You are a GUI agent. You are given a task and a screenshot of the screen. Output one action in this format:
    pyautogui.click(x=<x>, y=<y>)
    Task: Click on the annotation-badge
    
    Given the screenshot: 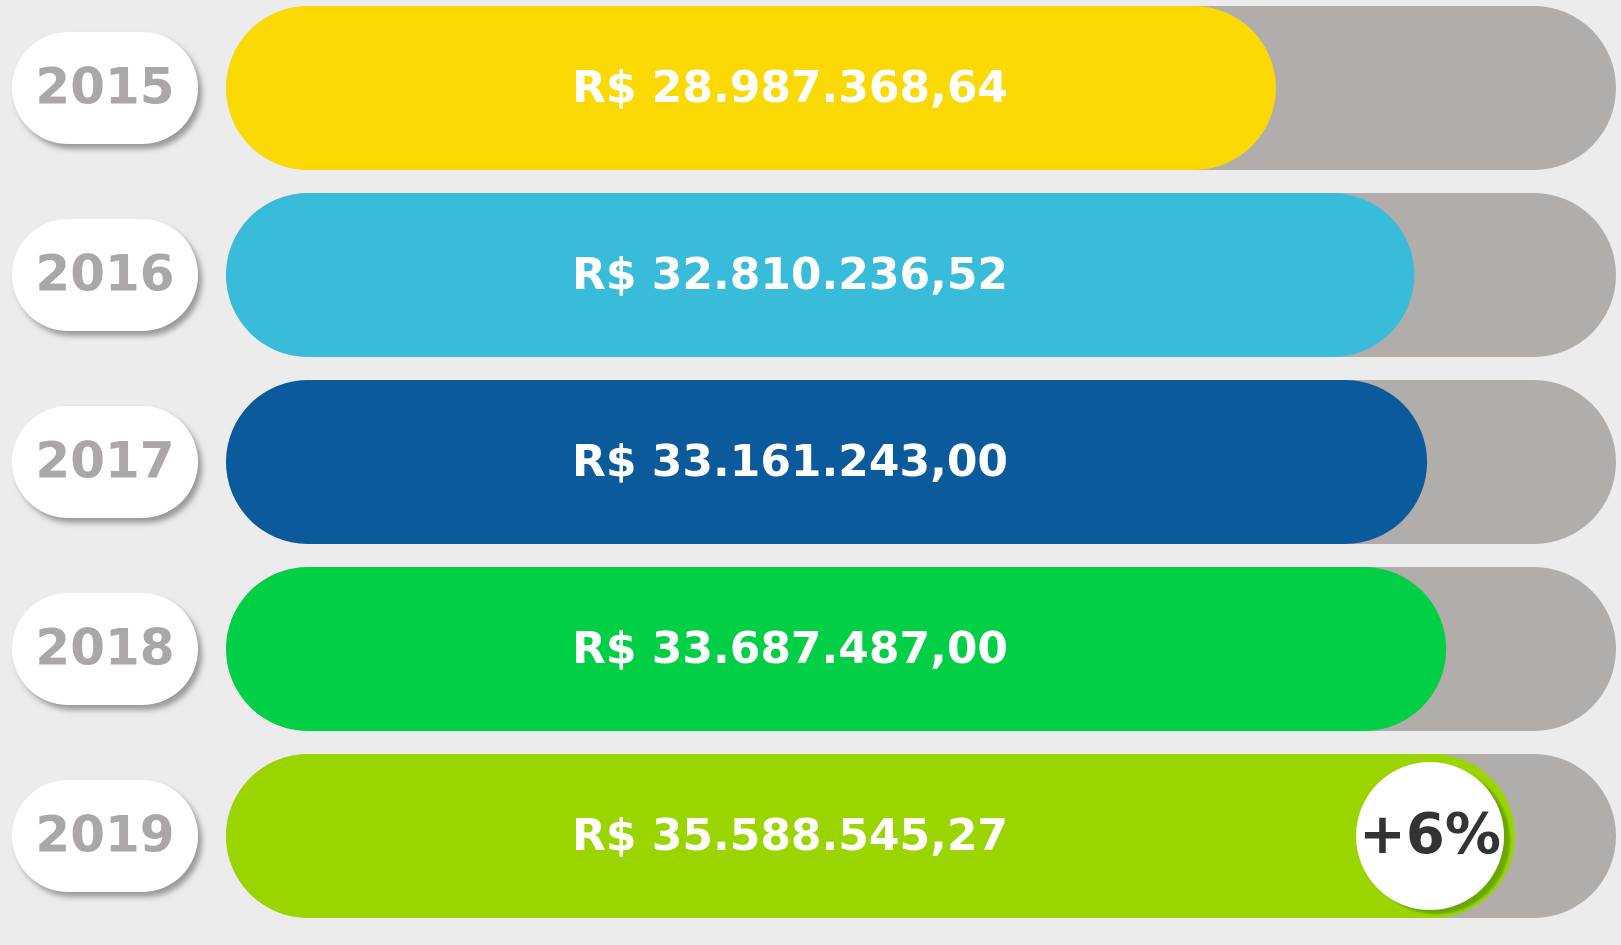 What is the action you would take?
    pyautogui.click(x=1430, y=836)
    